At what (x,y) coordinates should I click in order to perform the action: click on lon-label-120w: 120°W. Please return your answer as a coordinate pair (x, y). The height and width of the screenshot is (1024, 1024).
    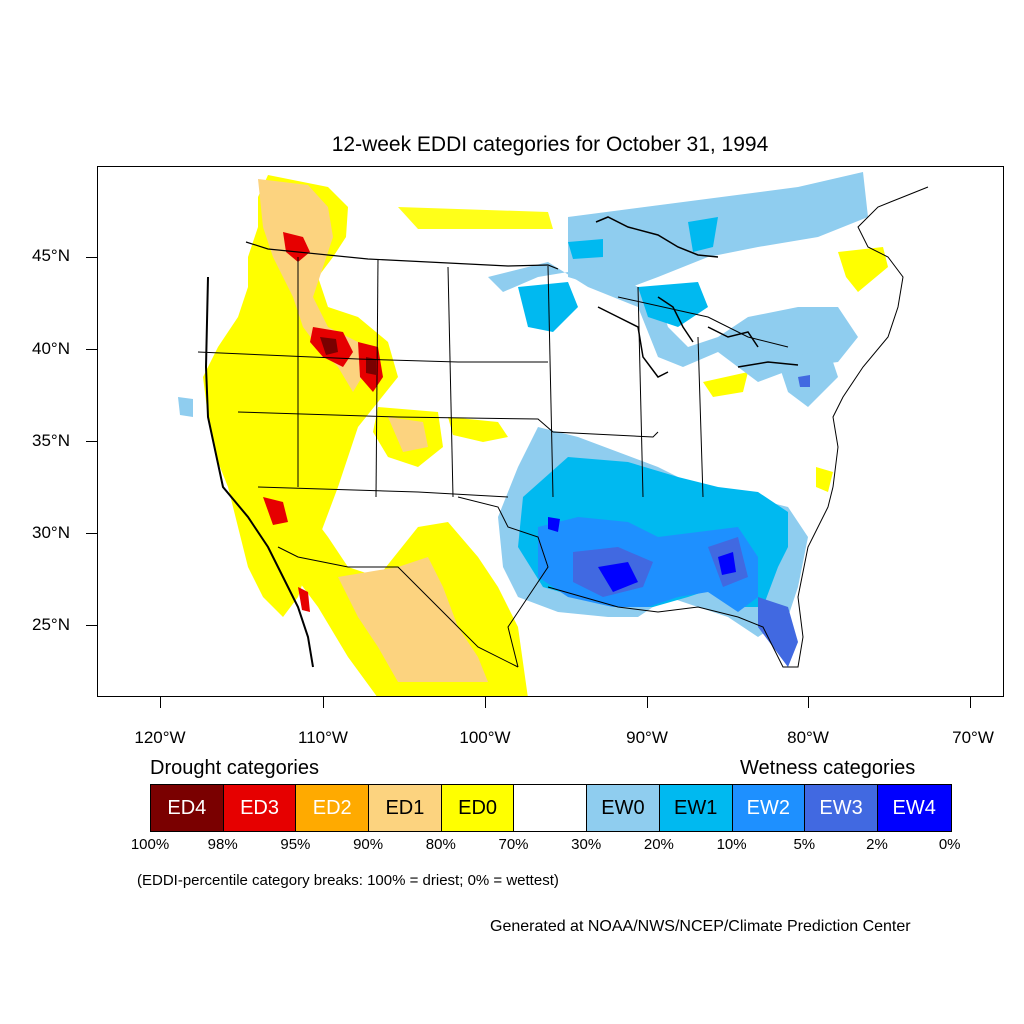
    Looking at the image, I should click on (160, 737).